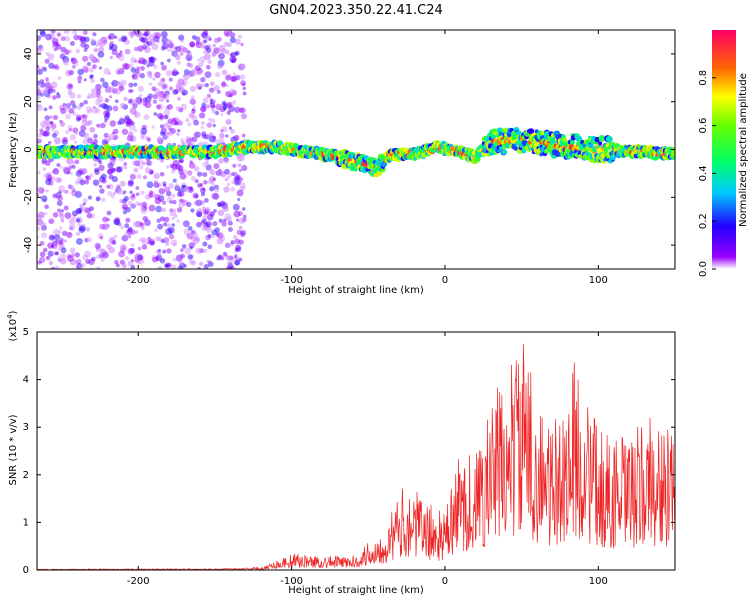 Image resolution: width=750 pixels, height=600 pixels. Describe the element at coordinates (356, 290) in the screenshot. I see `heatmap-x-axis-label: Height of straight line (km)` at that location.